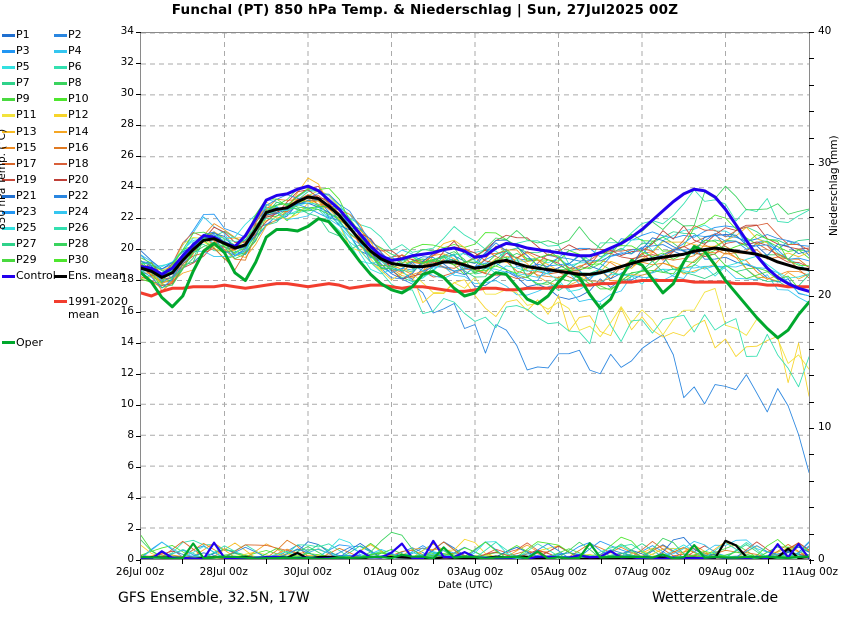 The width and height of the screenshot is (850, 620). I want to click on legend-label: P12, so click(78, 115).